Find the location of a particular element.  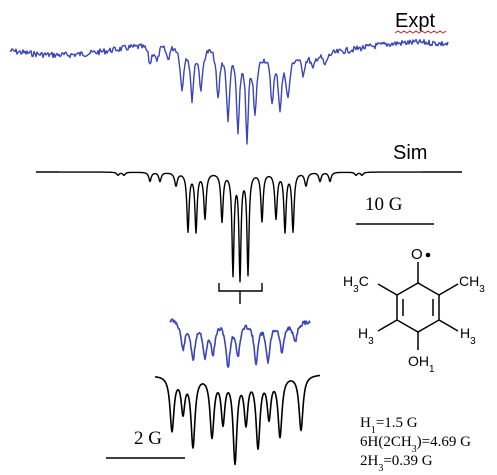

scale-label-10g: 10 G is located at coordinates (384, 204).